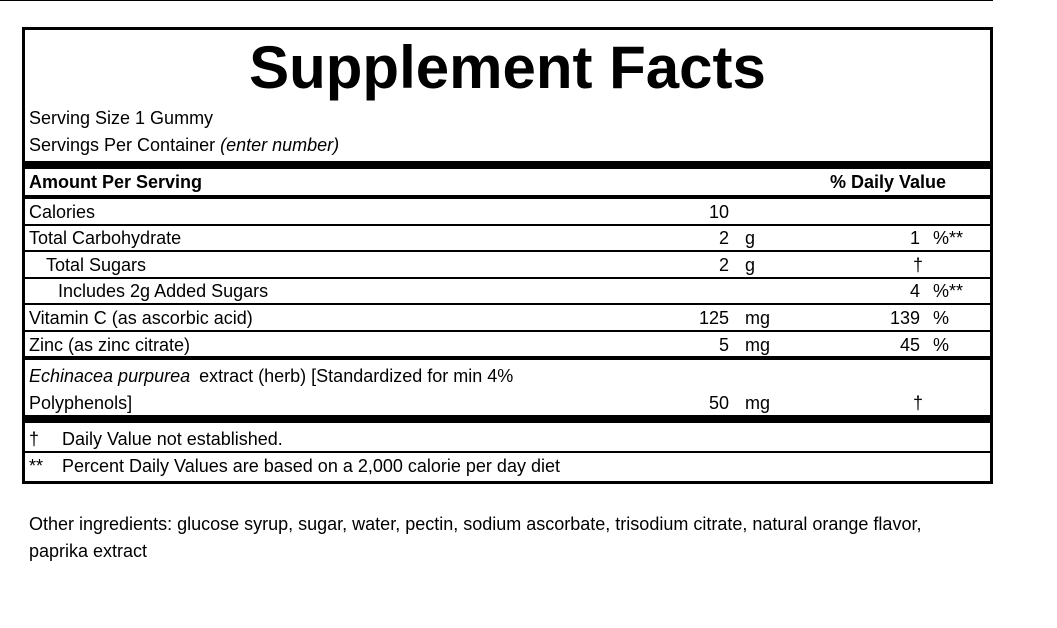 This screenshot has width=1057, height=628. What do you see at coordinates (105, 238) in the screenshot?
I see `nutrient-name: Total Carbohydrate` at bounding box center [105, 238].